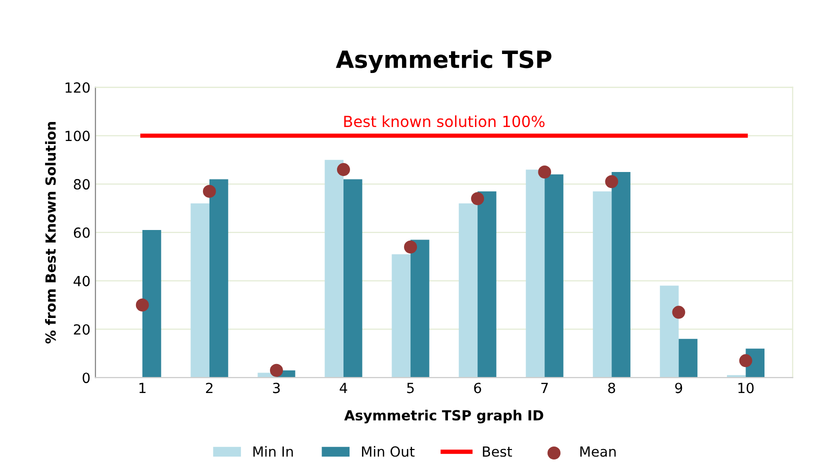 This screenshot has height=472, width=830. I want to click on y-axis-title: % from Best Known Solution, so click(50, 233).